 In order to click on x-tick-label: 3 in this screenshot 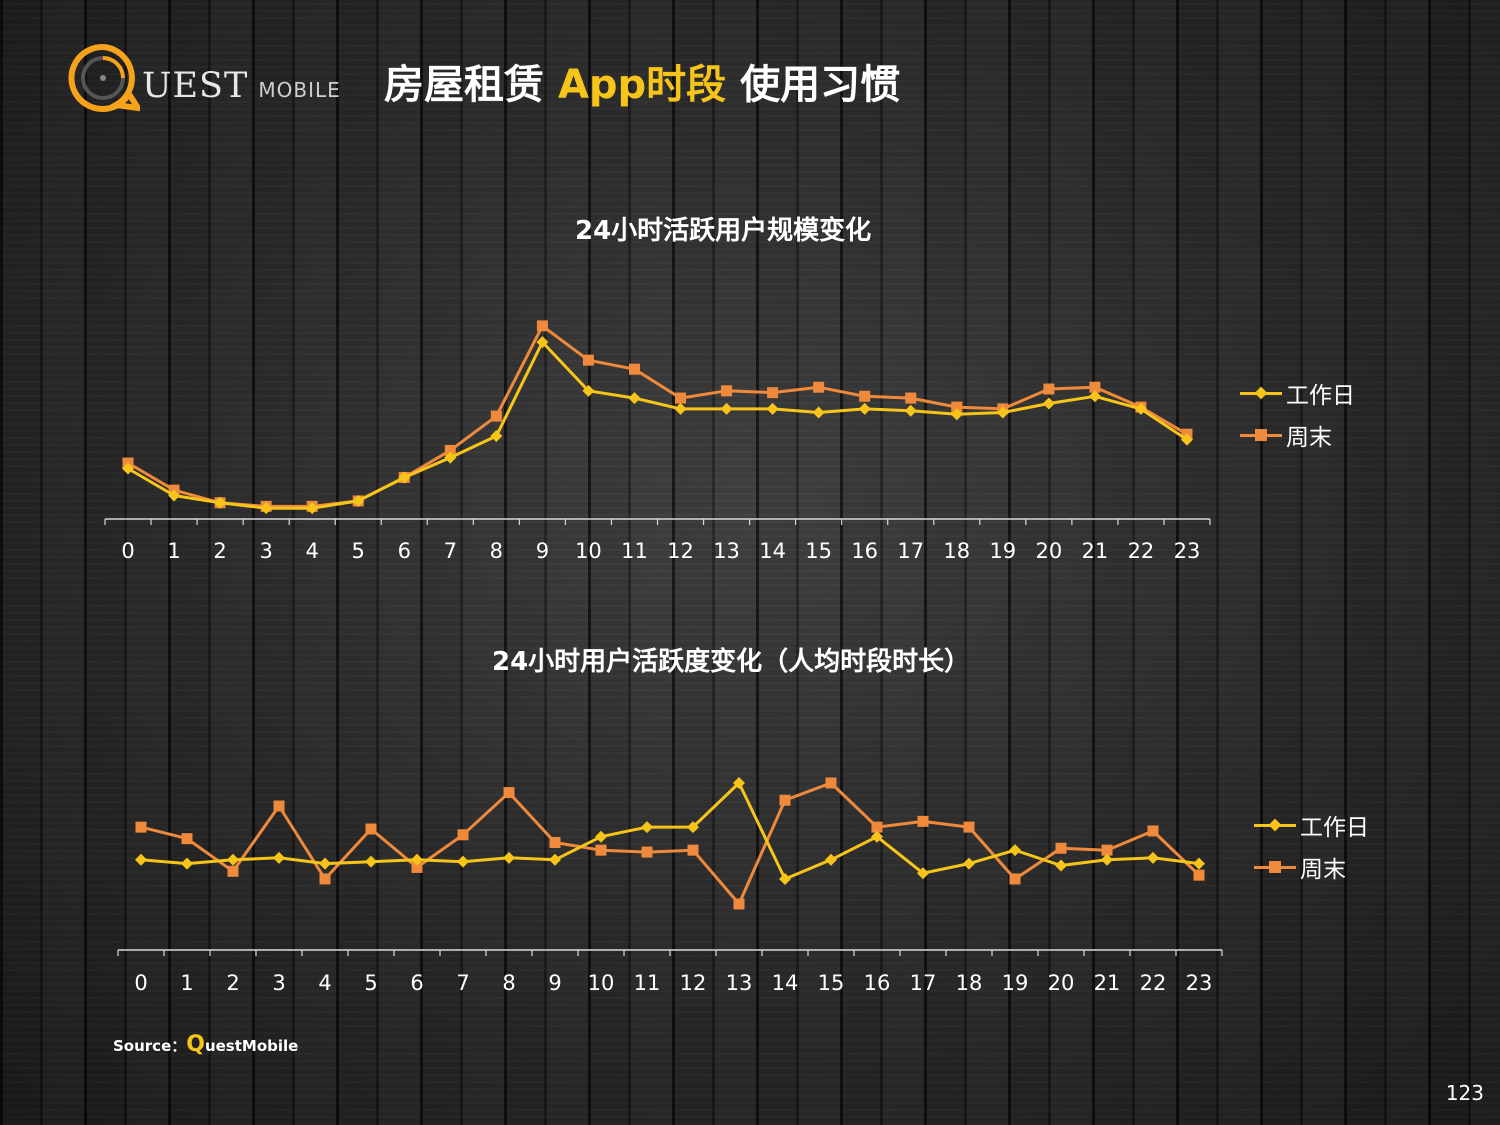, I will do `click(278, 983)`.